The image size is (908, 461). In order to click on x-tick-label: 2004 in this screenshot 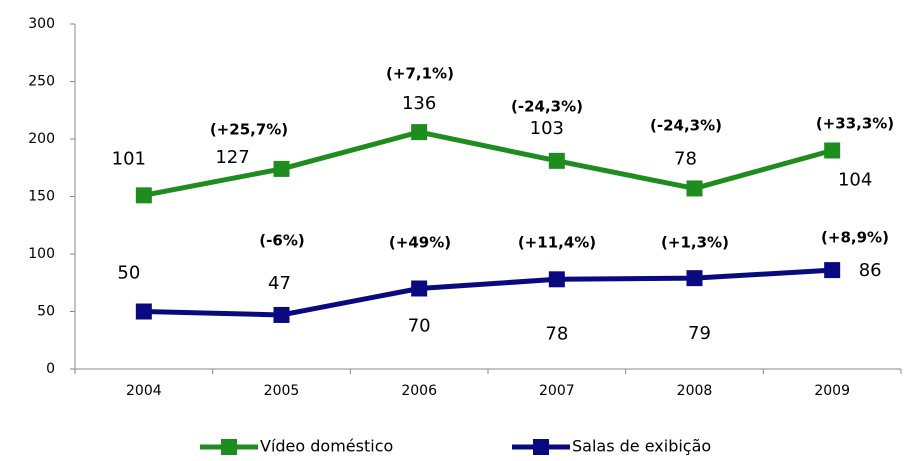, I will do `click(144, 391)`.